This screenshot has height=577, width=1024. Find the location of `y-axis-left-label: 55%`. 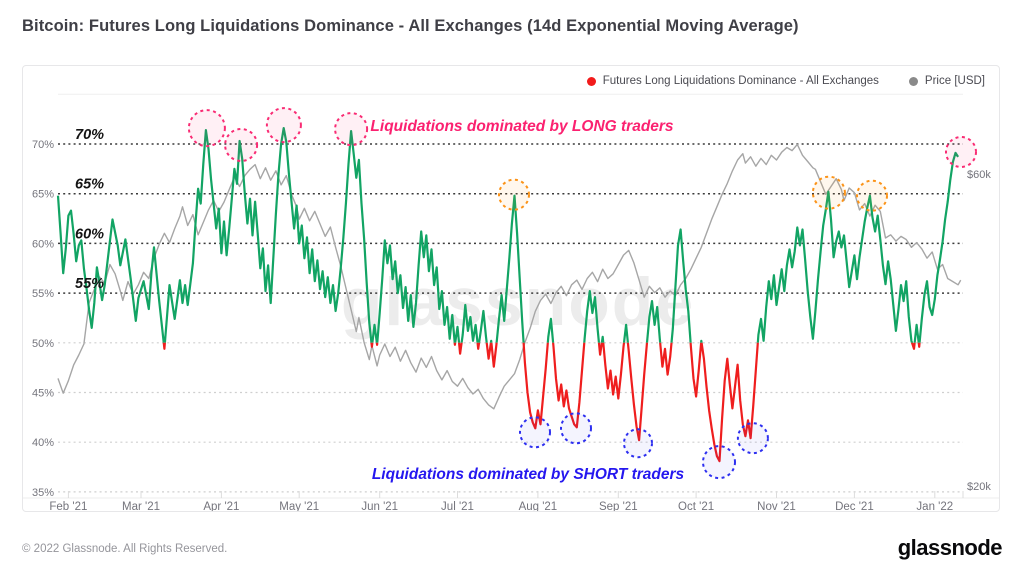

y-axis-left-label: 55% is located at coordinates (43, 294).